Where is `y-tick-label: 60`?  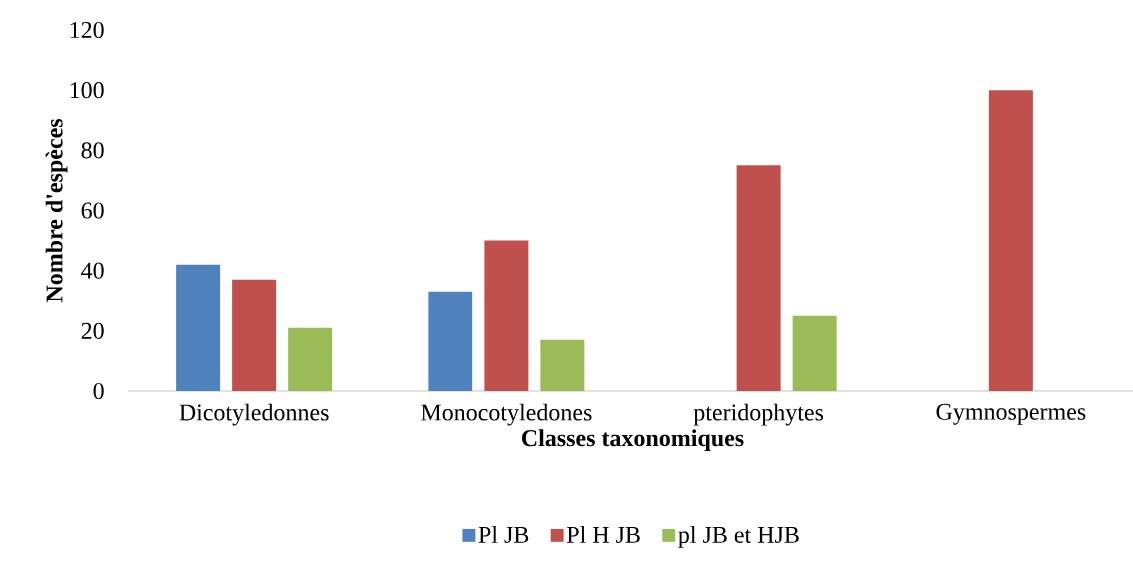 y-tick-label: 60 is located at coordinates (92, 210).